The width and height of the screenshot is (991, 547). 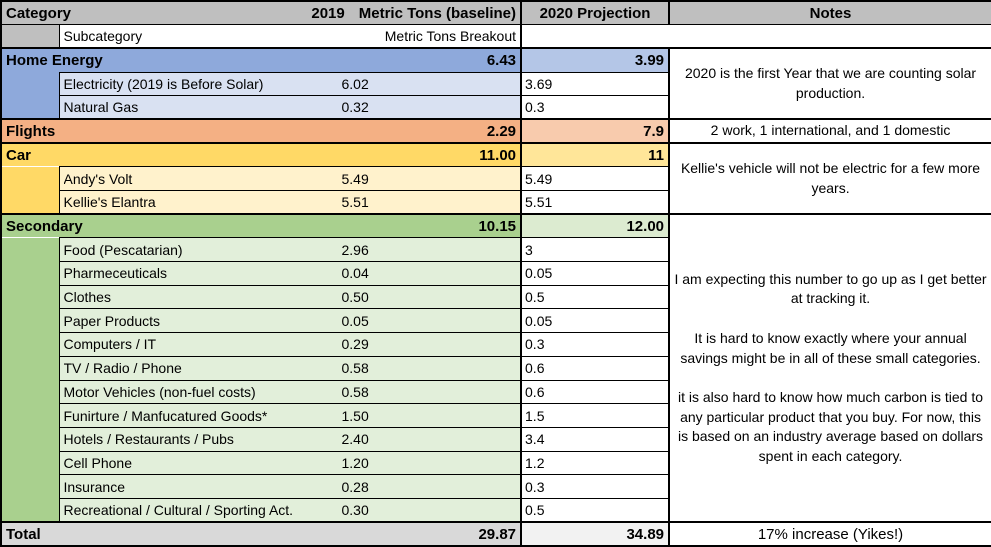 I want to click on food-label: Food (Pescatarian), so click(x=123, y=249).